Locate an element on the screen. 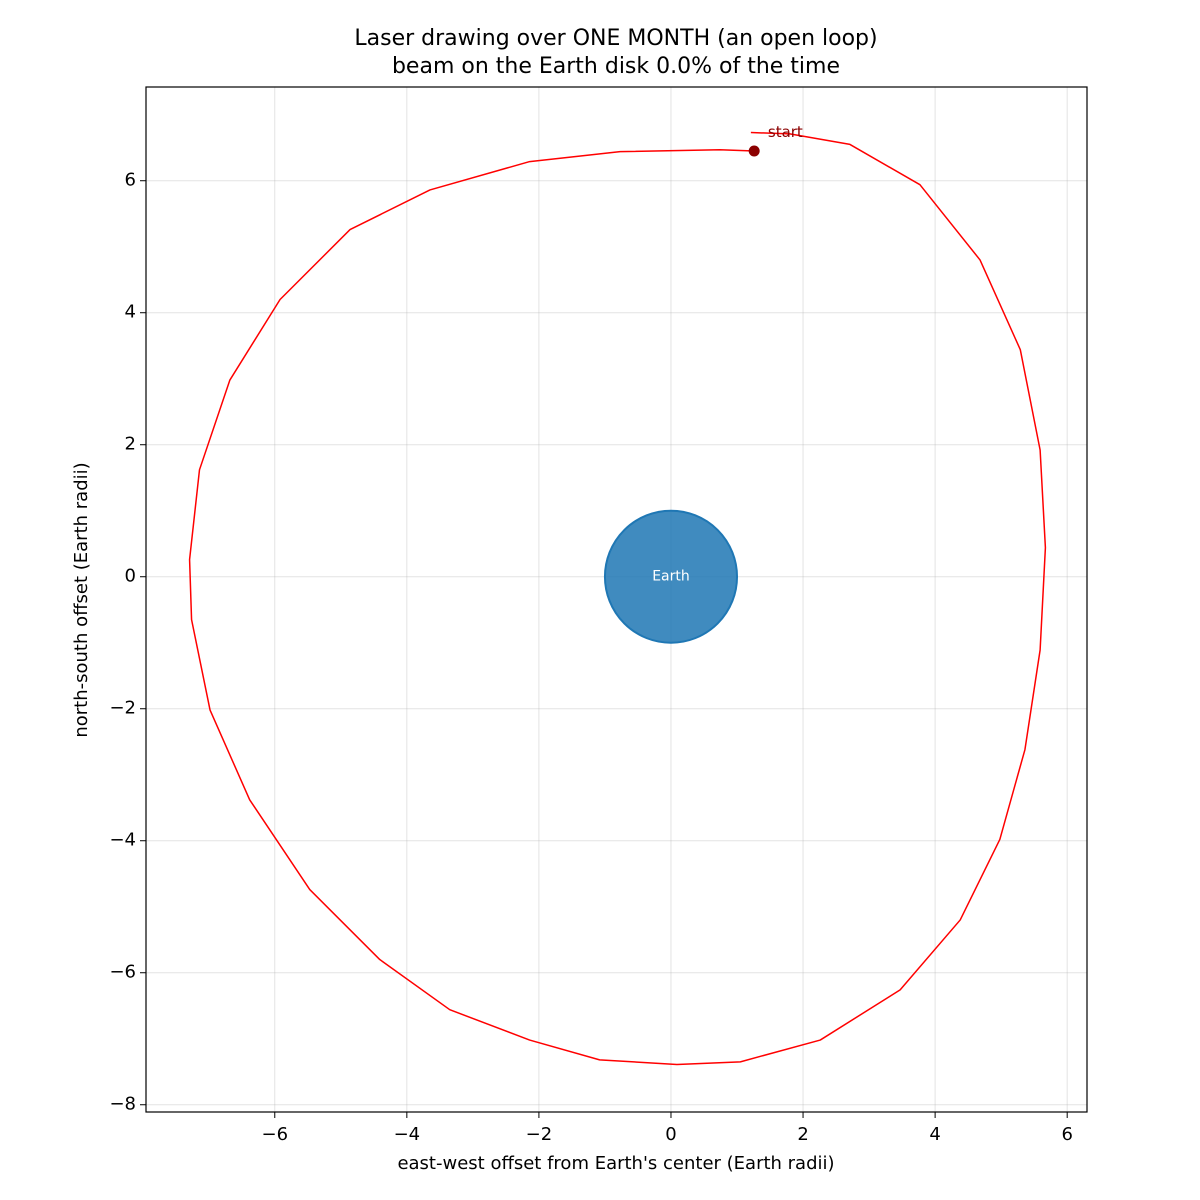 Image resolution: width=1200 pixels, height=1200 pixels. end-marker is located at coordinates (754, 151).